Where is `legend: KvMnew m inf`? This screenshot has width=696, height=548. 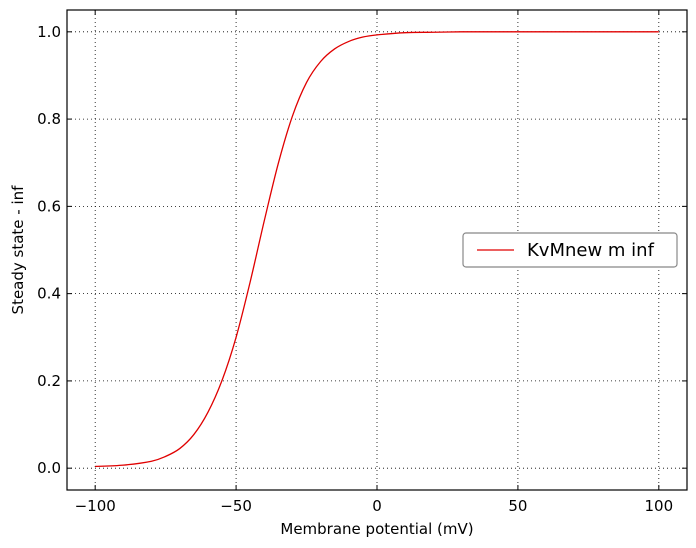 legend: KvMnew m inf is located at coordinates (570, 250).